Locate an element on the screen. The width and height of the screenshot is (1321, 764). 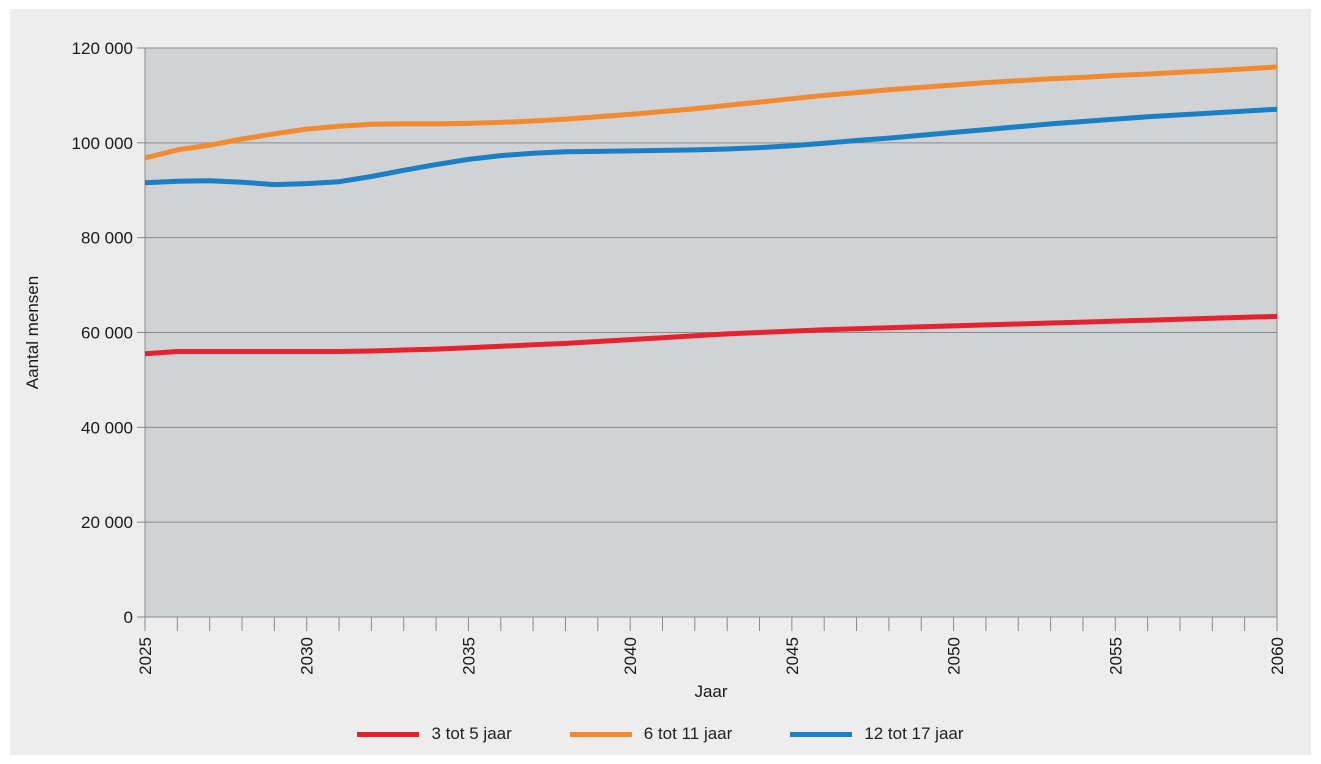
y-tick-label: 60 000 is located at coordinates (107, 333).